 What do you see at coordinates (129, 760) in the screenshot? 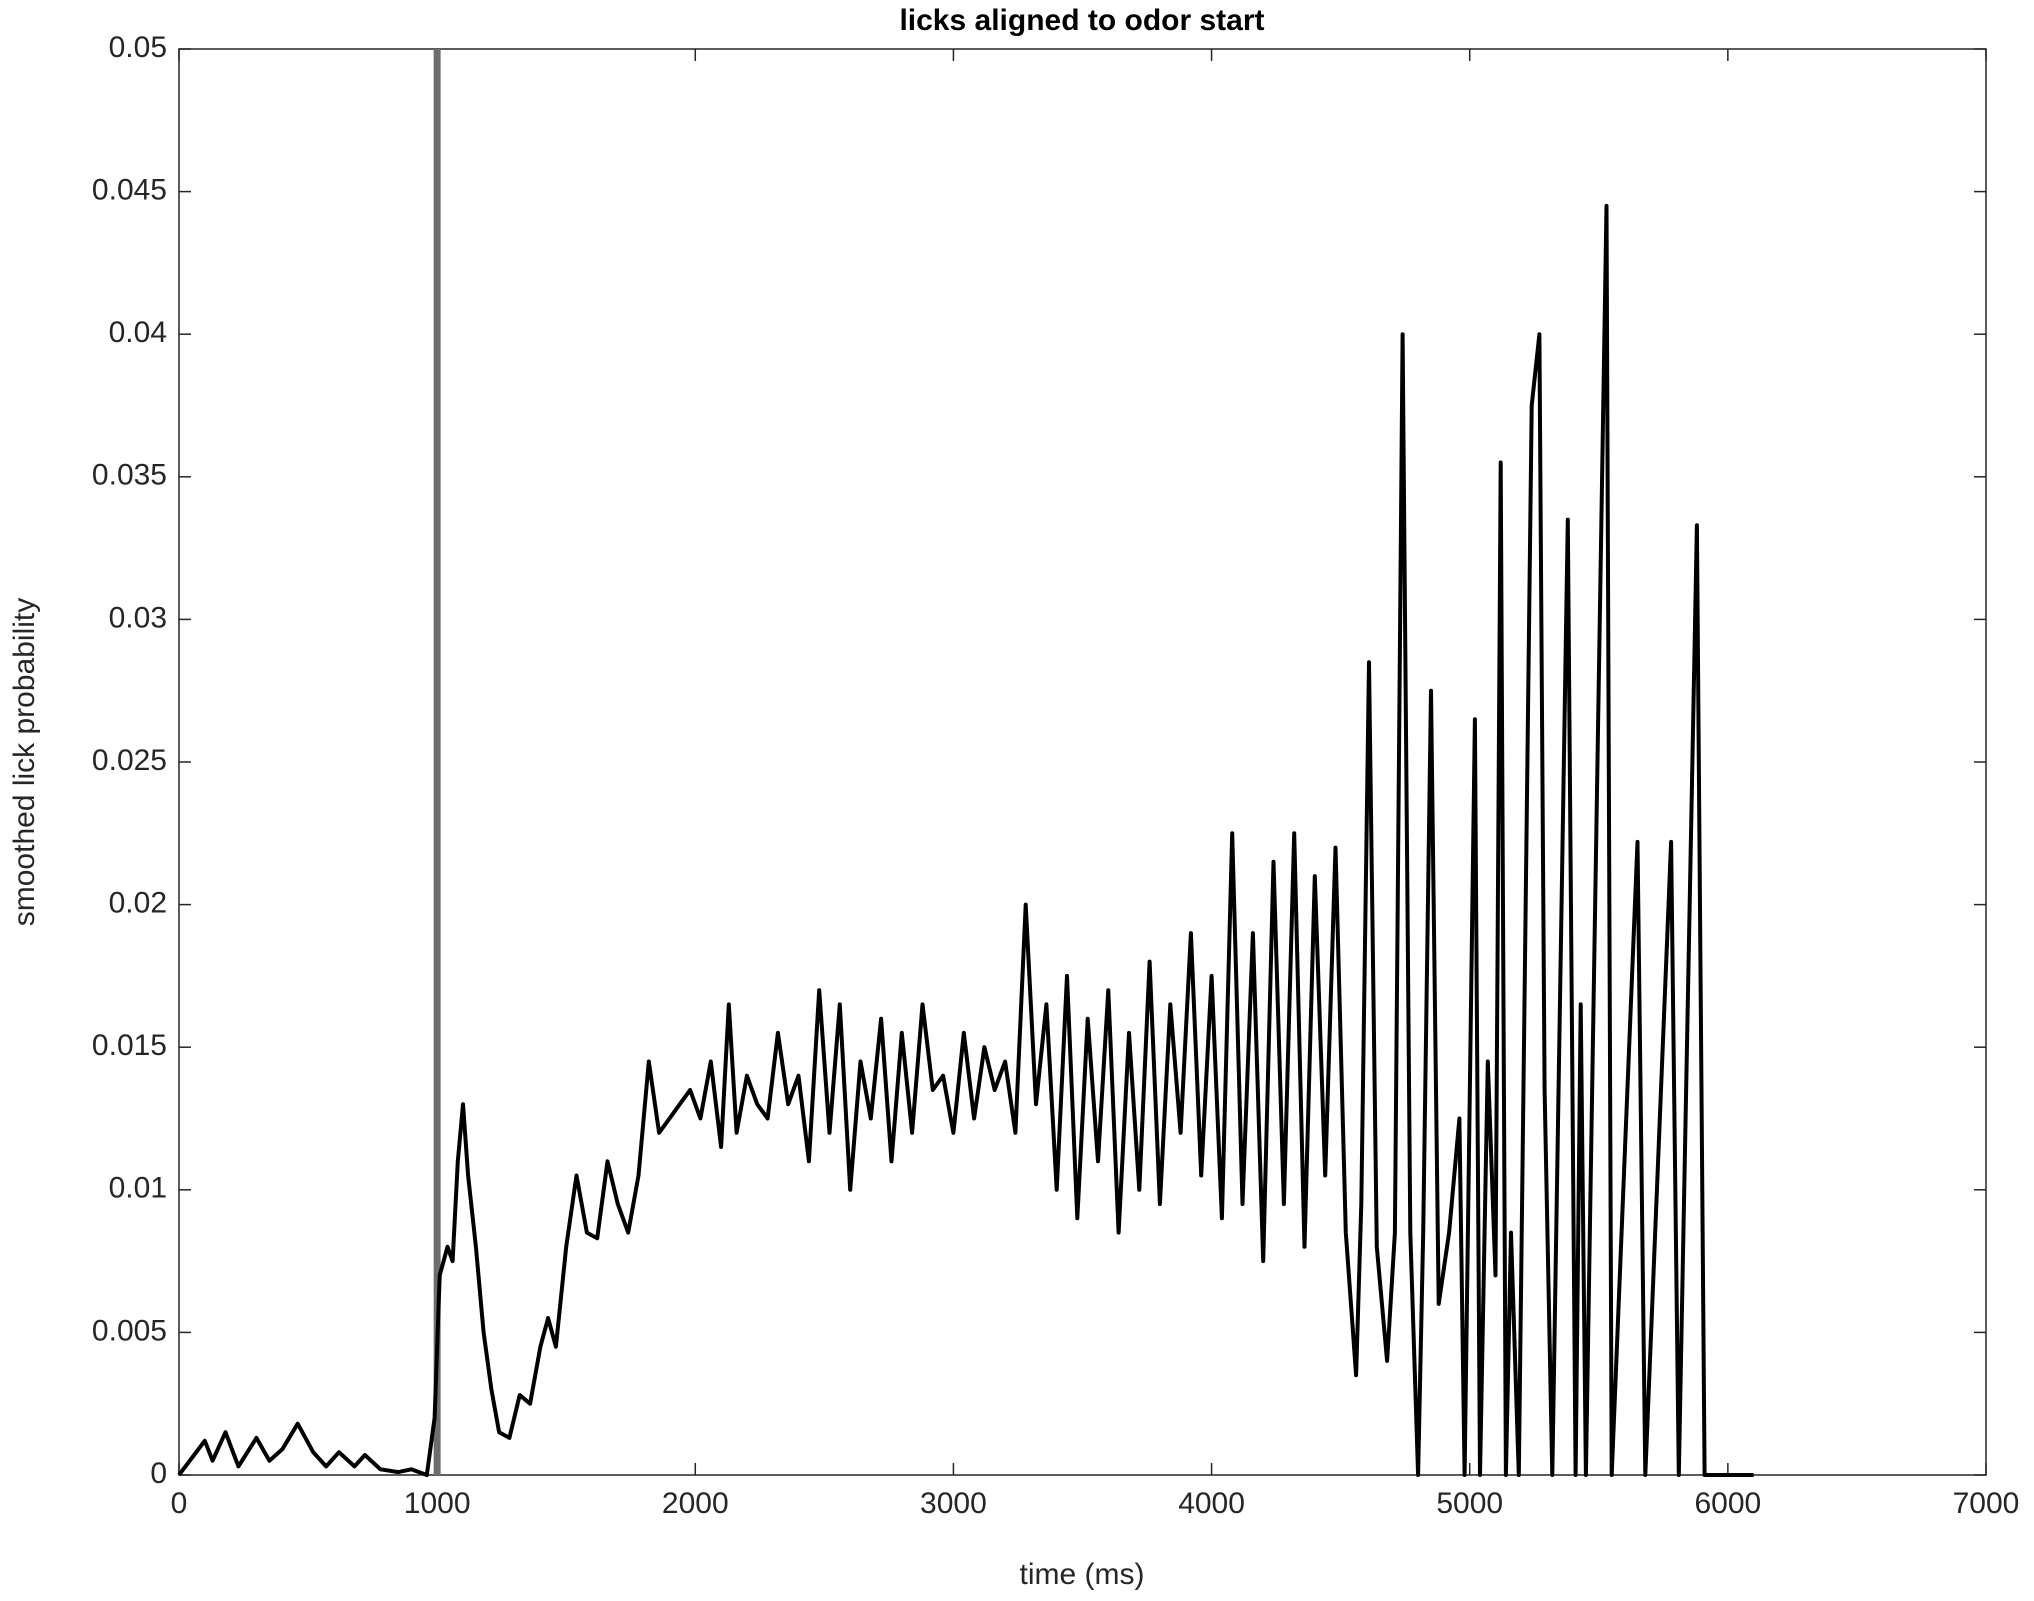
I see `y-tick-label: 0.025` at bounding box center [129, 760].